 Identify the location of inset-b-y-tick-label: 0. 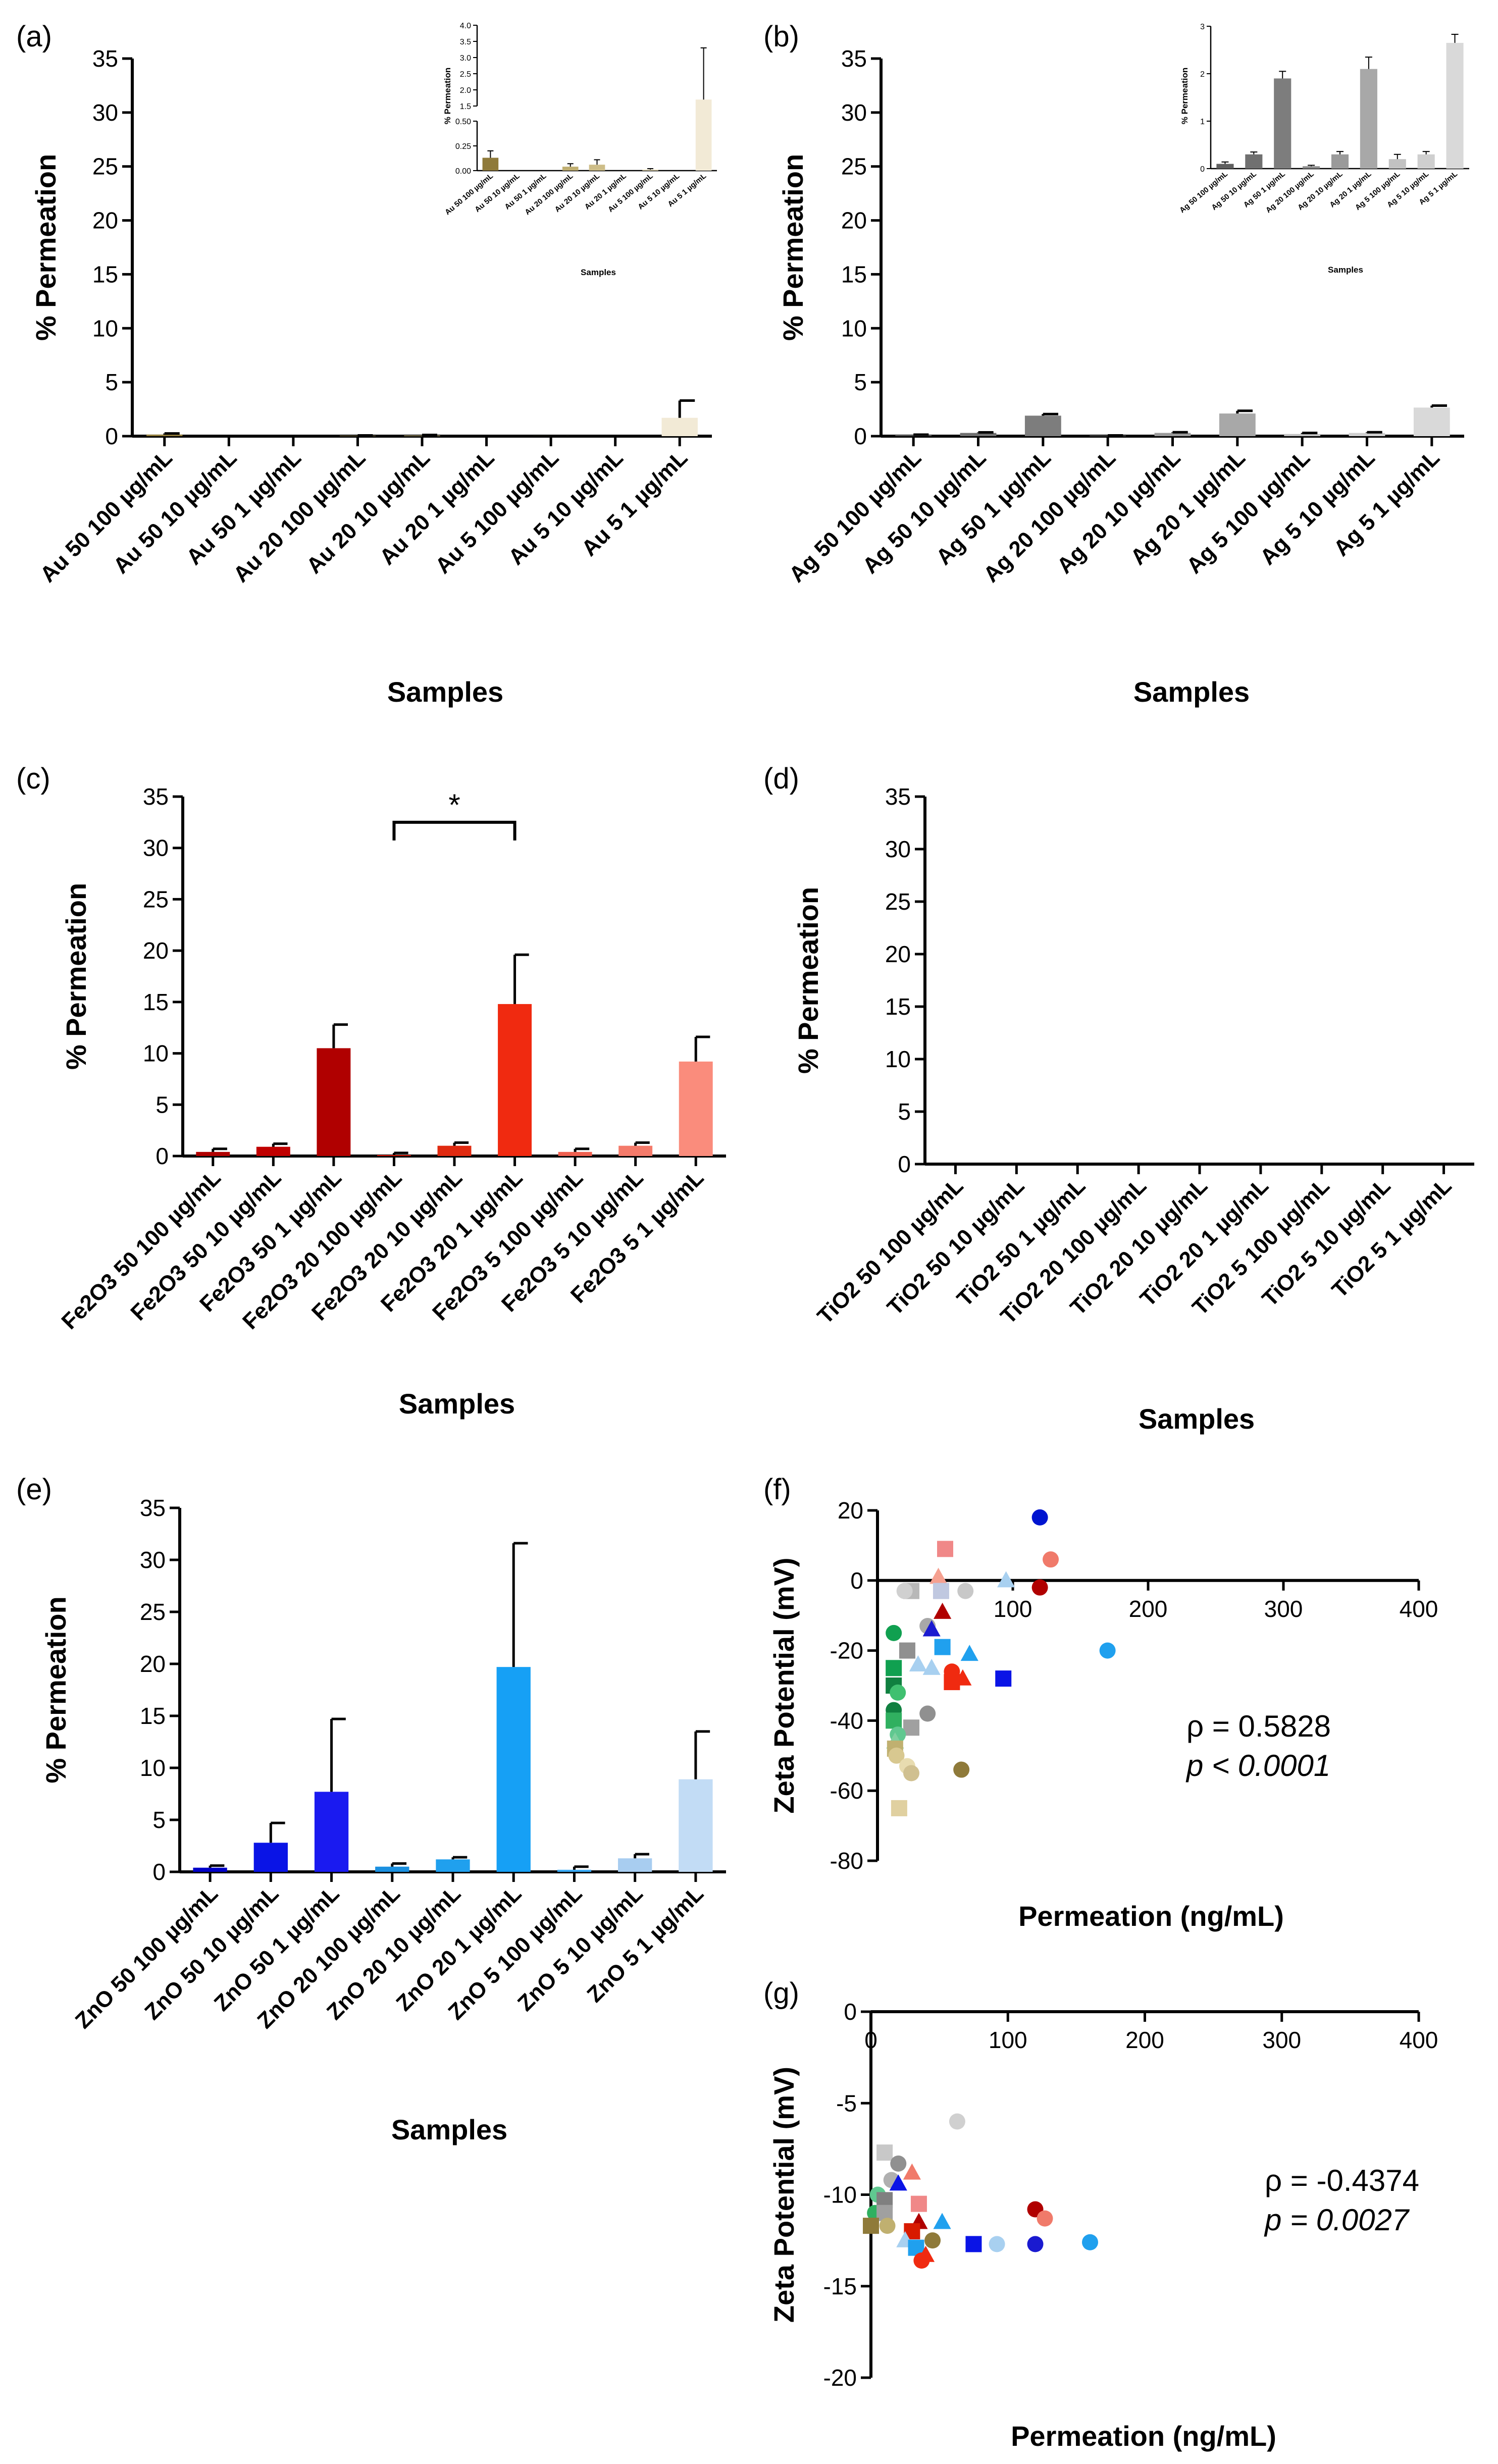
(1202, 169).